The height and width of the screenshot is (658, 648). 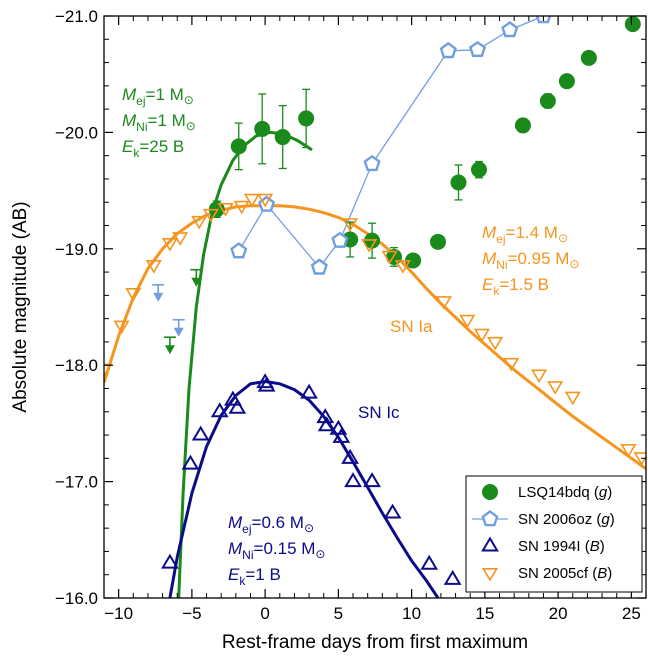 What do you see at coordinates (565, 573) in the screenshot?
I see `legend-label-sn2005cf: SN 2005cf (B)` at bounding box center [565, 573].